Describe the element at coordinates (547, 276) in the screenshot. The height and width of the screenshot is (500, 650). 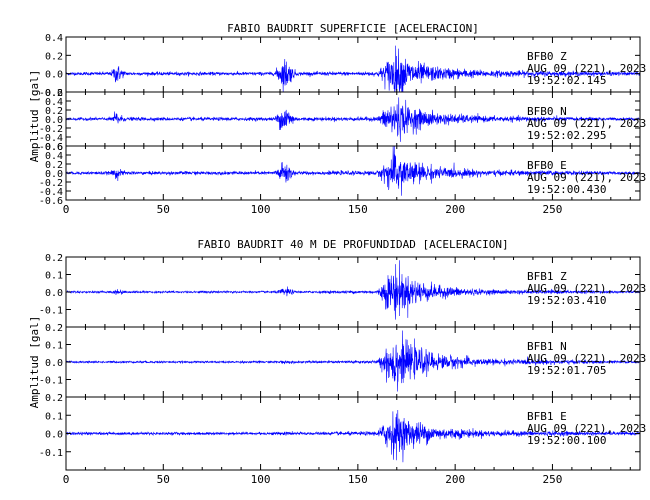
I see `station-label: BFB1 Z` at that location.